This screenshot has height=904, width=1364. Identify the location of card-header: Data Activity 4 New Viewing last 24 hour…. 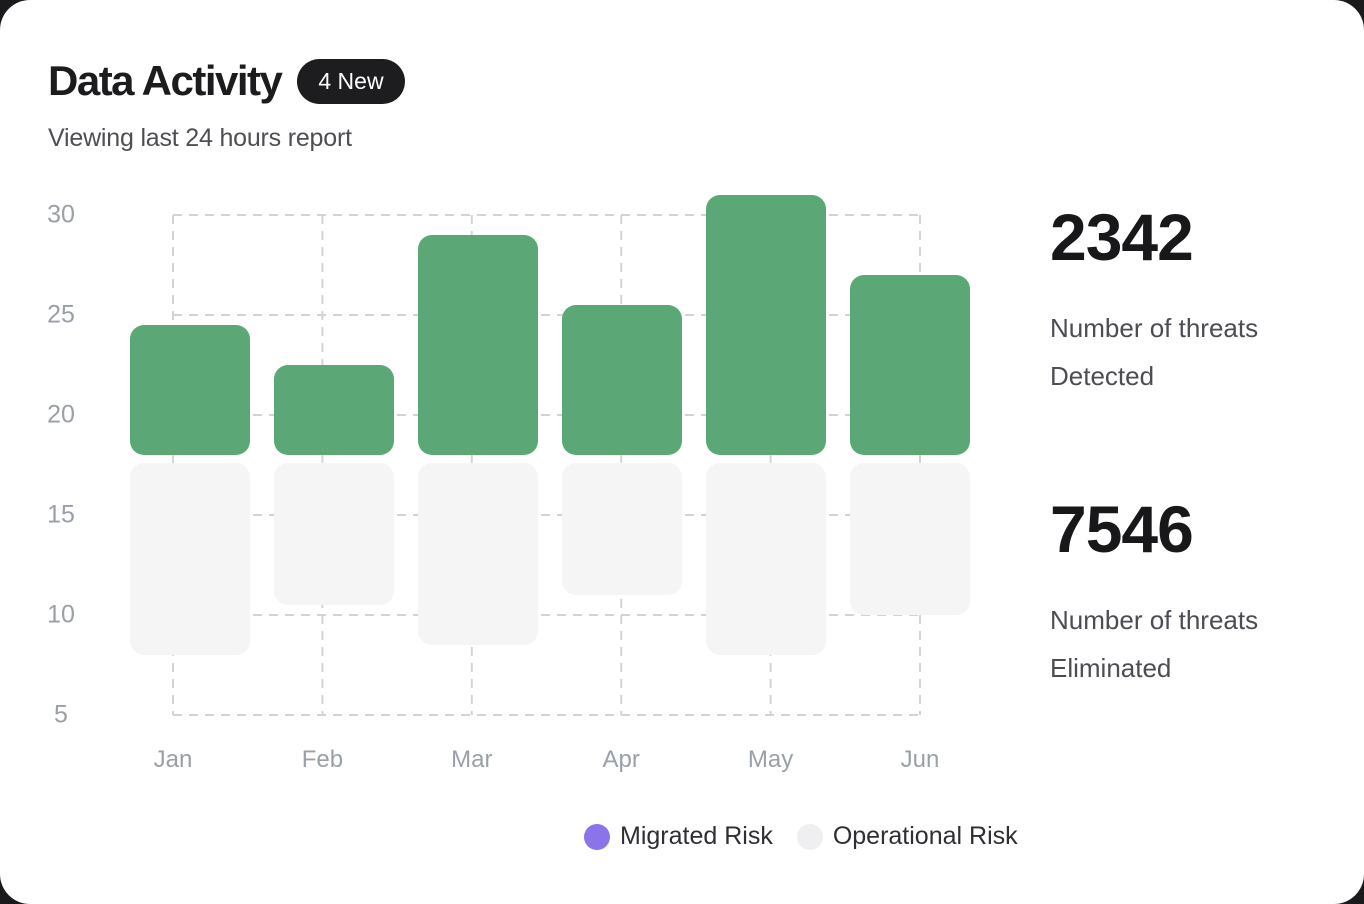
(226, 104).